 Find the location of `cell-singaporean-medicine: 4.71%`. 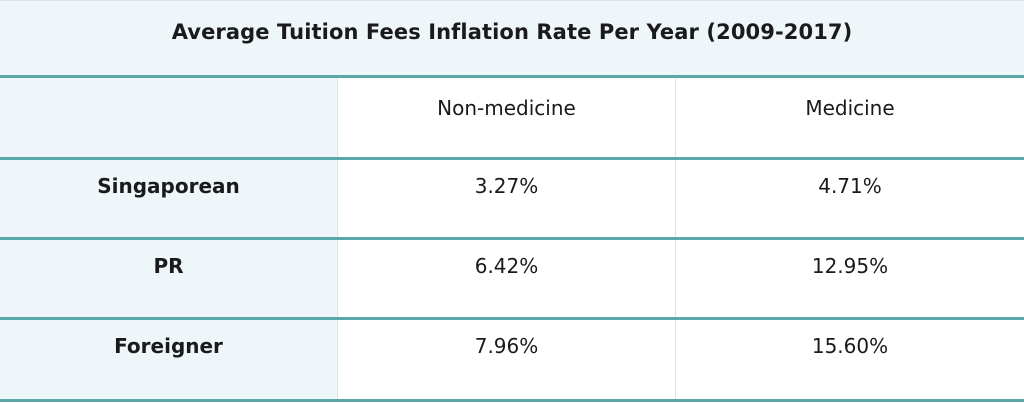

cell-singaporean-medicine: 4.71% is located at coordinates (850, 186).